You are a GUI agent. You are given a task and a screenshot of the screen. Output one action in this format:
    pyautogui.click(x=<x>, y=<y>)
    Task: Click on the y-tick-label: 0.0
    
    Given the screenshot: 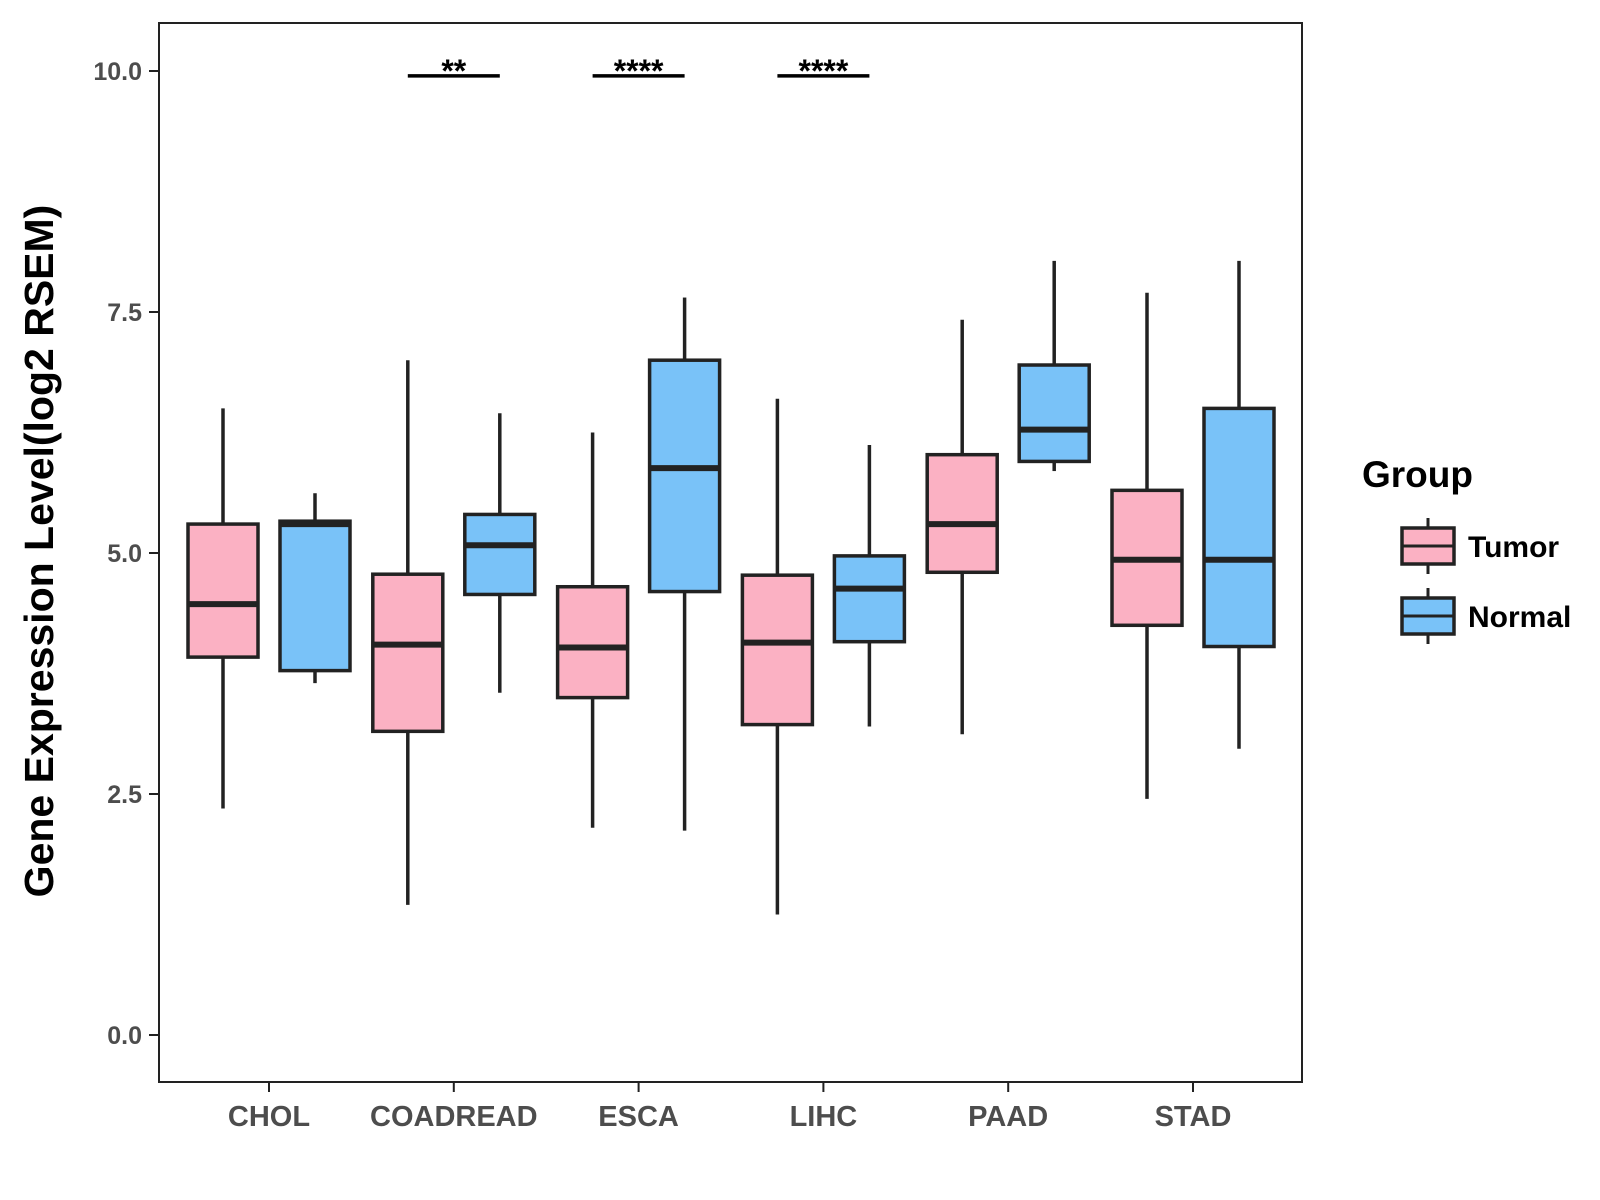 What is the action you would take?
    pyautogui.click(x=124, y=1036)
    